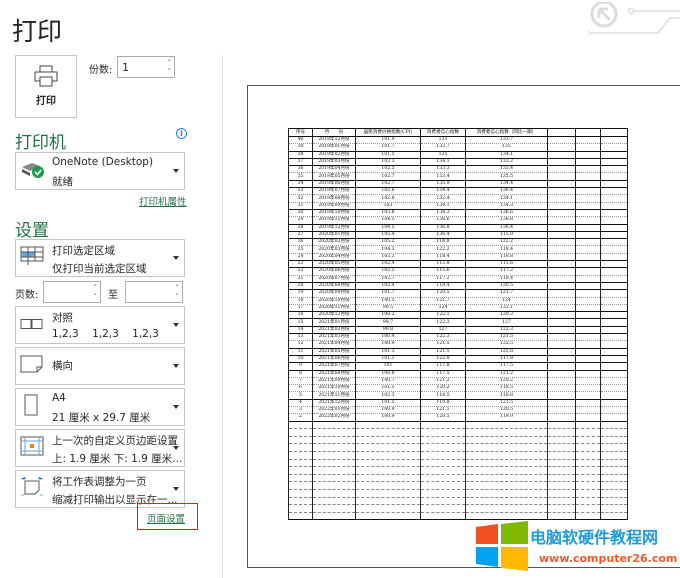  Describe the element at coordinates (388, 162) in the screenshot. I see `table-cell: 102.3` at that location.